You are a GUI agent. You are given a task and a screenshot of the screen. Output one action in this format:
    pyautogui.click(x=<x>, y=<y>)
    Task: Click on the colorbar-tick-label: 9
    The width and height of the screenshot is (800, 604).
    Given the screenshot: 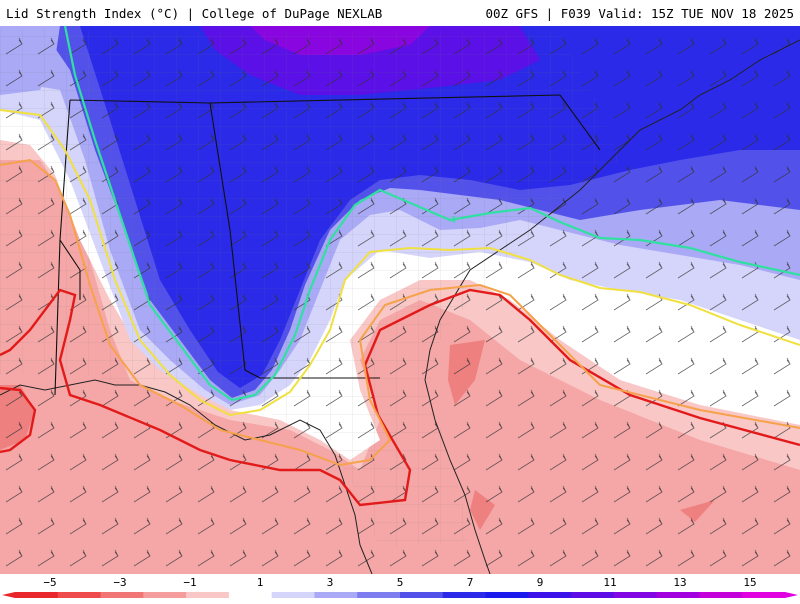 What is the action you would take?
    pyautogui.click(x=540, y=582)
    